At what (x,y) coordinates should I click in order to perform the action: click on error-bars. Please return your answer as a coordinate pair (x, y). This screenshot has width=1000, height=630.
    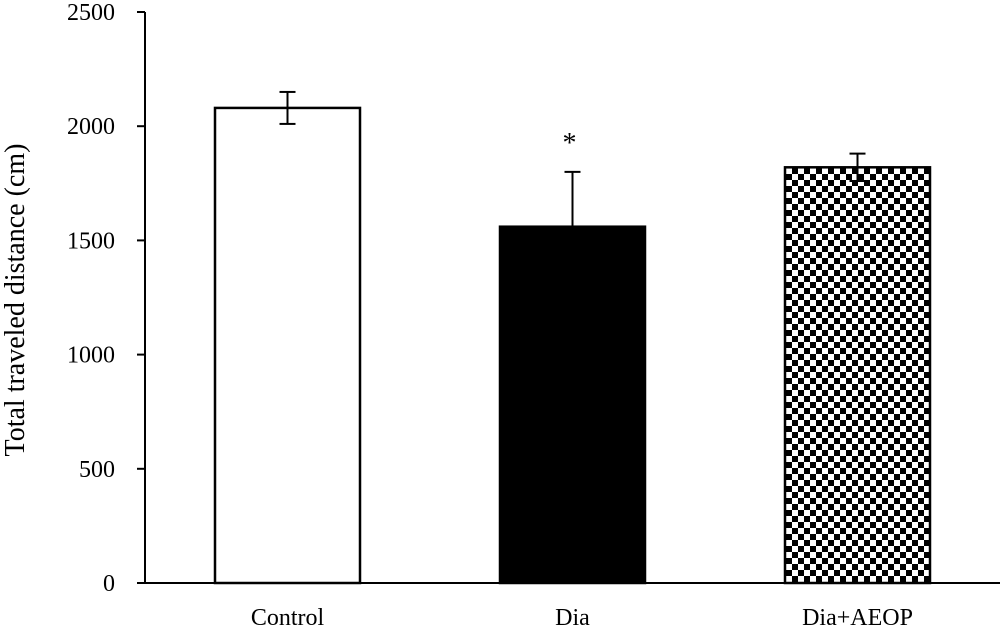
    Looking at the image, I should click on (572, 158).